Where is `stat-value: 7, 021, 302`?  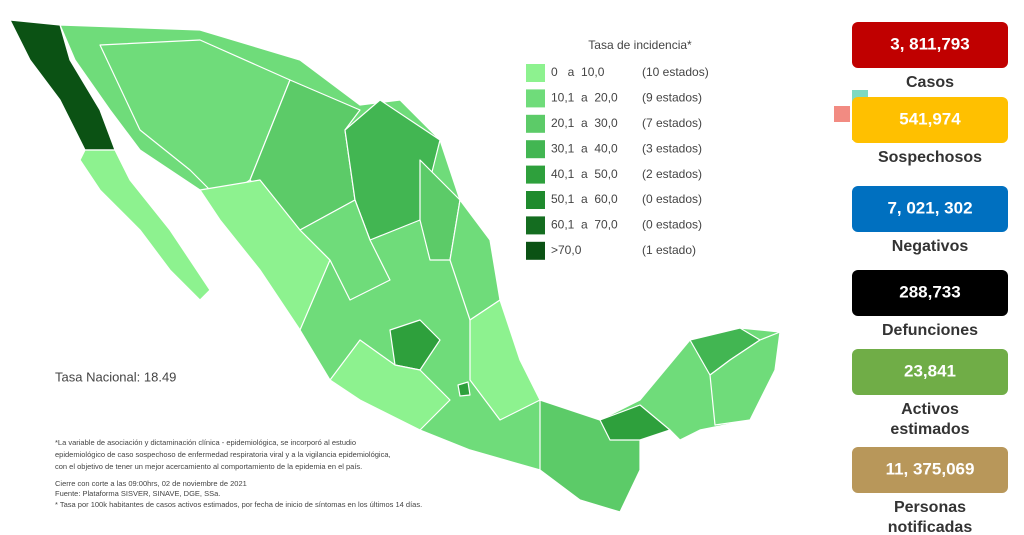
stat-value: 7, 021, 302 is located at coordinates (929, 207).